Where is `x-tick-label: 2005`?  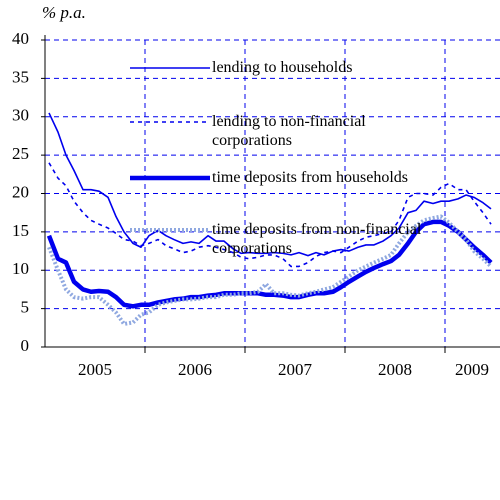
x-tick-label: 2005 is located at coordinates (95, 369).